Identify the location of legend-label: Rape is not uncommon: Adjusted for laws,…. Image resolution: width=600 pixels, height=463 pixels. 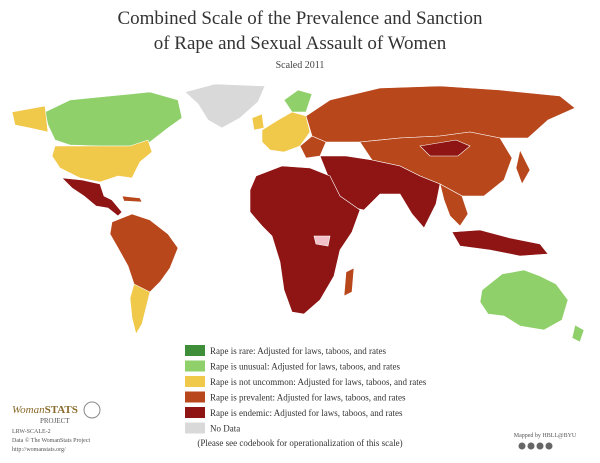
(318, 382).